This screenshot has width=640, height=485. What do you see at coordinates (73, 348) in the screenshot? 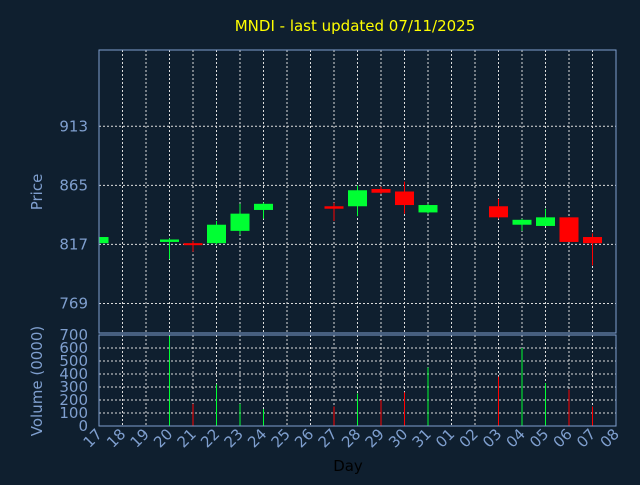
I see `volume-tick-label: 600` at bounding box center [73, 348].